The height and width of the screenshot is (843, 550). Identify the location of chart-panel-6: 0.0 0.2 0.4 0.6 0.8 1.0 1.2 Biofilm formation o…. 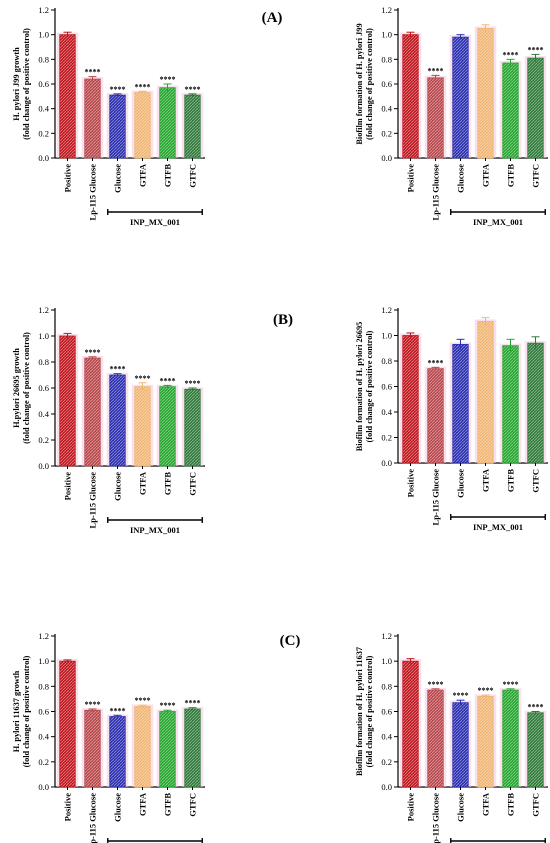
(451, 737).